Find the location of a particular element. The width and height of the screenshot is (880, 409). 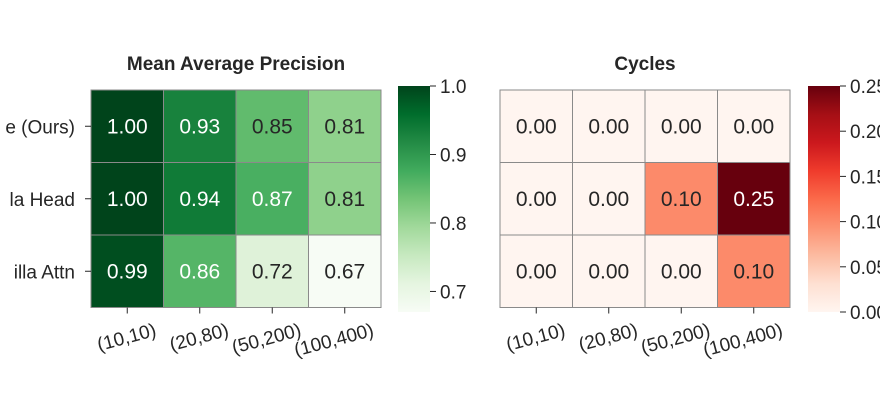

cell-value-label: 0.86 is located at coordinates (199, 271).